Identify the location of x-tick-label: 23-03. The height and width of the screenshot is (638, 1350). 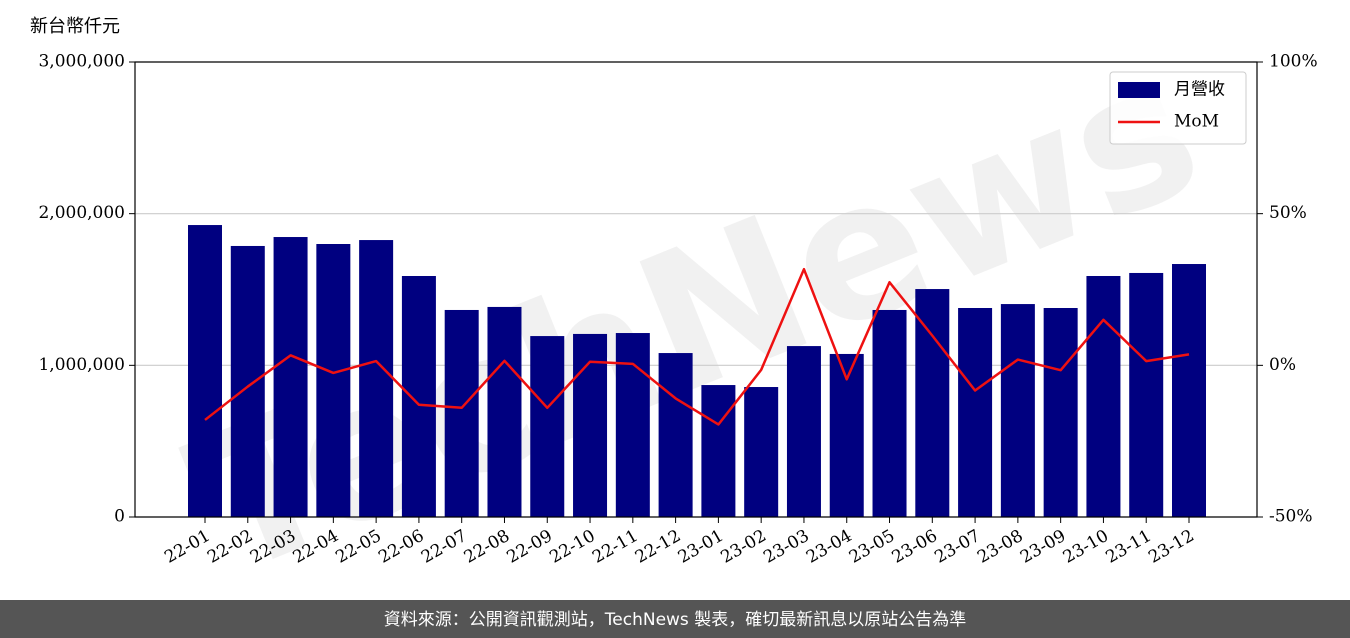
(786, 547).